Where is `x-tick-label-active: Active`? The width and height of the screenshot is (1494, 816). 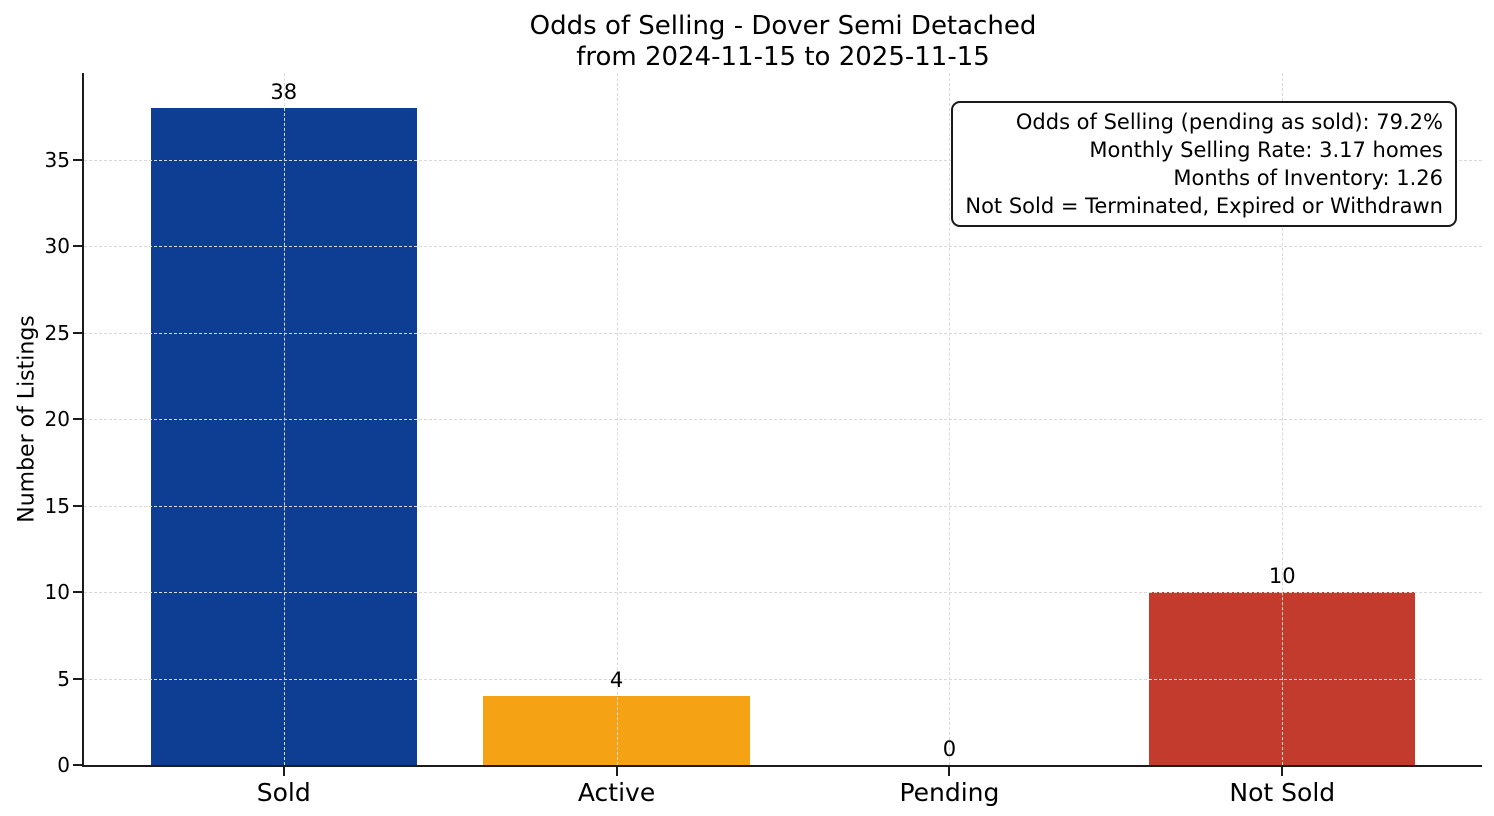
x-tick-label-active: Active is located at coordinates (616, 792).